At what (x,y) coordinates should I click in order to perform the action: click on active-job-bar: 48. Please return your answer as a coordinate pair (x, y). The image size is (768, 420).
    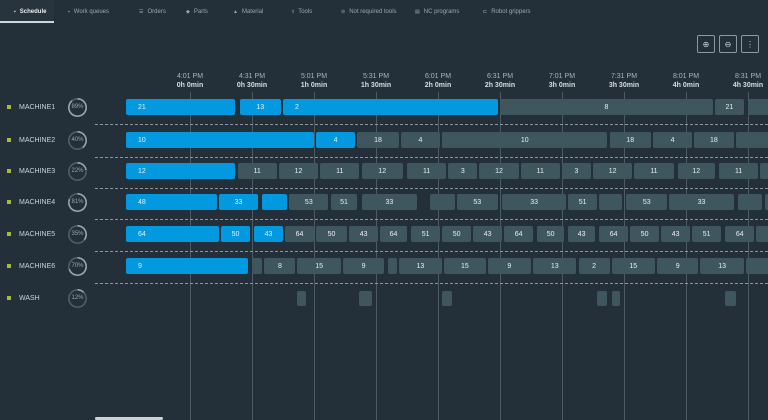
    Looking at the image, I should click on (171, 202).